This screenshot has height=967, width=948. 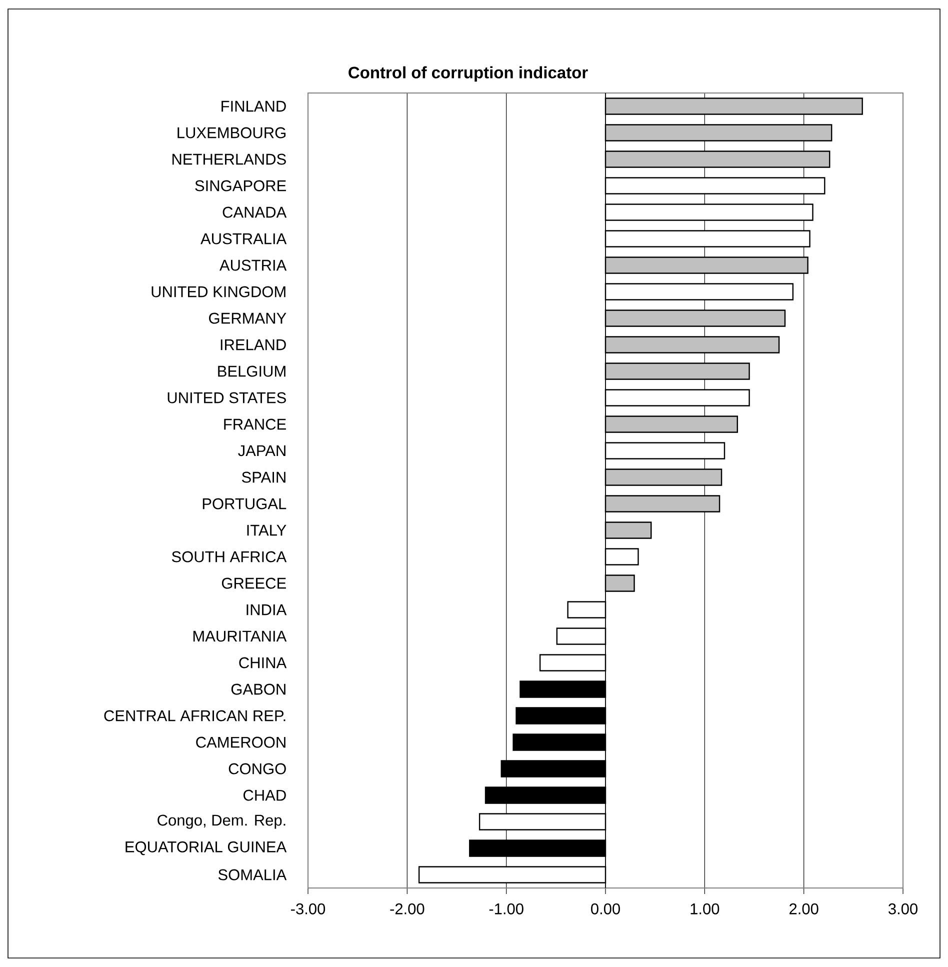 I want to click on y-tick-label: INDIA, so click(x=266, y=610).